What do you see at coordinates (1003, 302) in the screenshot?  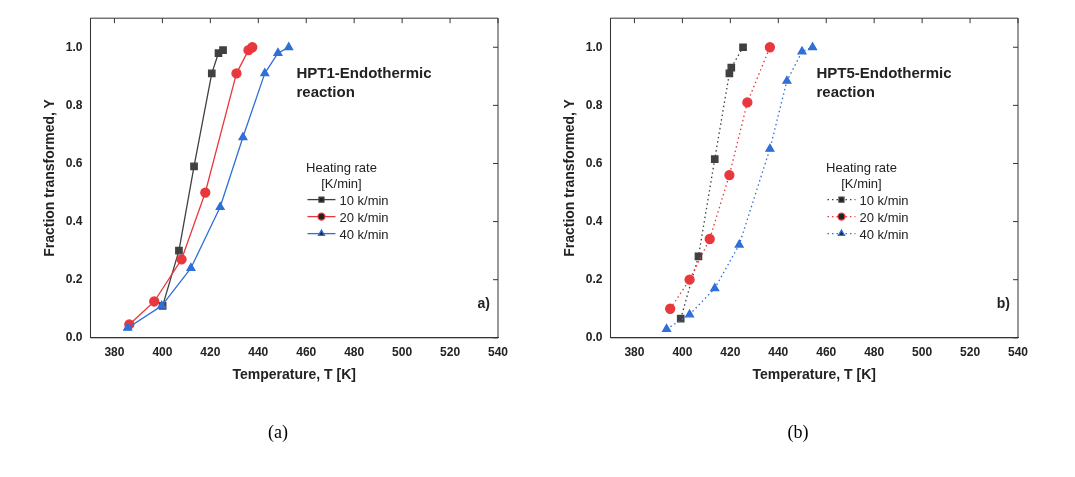 I see `annotation: b)` at bounding box center [1003, 302].